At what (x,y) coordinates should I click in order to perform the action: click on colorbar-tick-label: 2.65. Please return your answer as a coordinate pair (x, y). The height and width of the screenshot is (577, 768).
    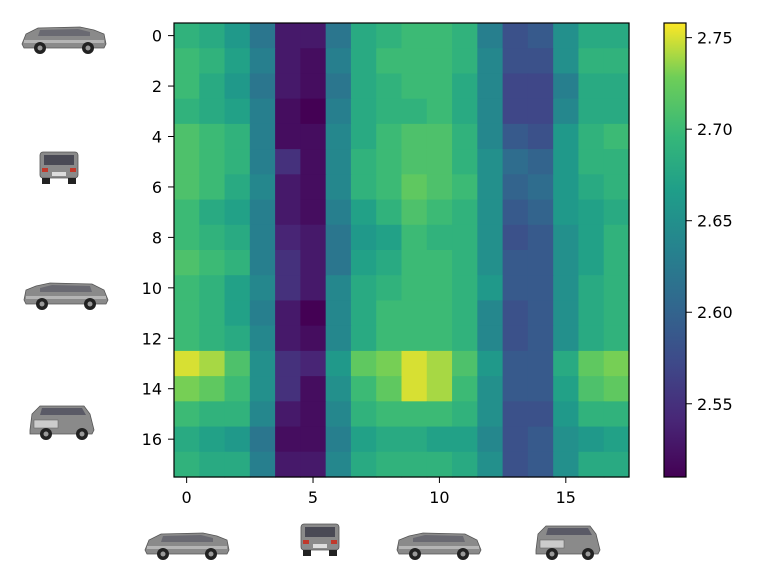
    Looking at the image, I should click on (715, 221).